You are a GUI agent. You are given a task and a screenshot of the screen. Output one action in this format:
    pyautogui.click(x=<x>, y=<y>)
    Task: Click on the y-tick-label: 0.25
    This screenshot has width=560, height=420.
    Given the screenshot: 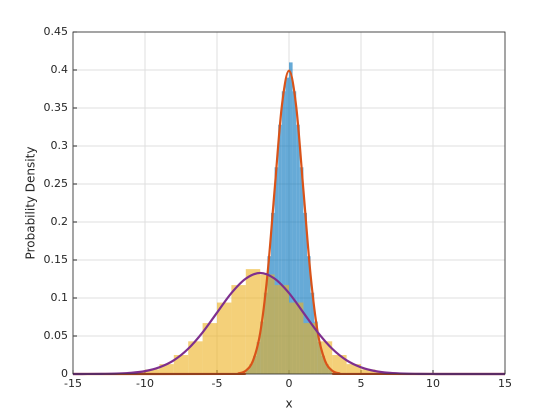 What is the action you would take?
    pyautogui.click(x=56, y=183)
    